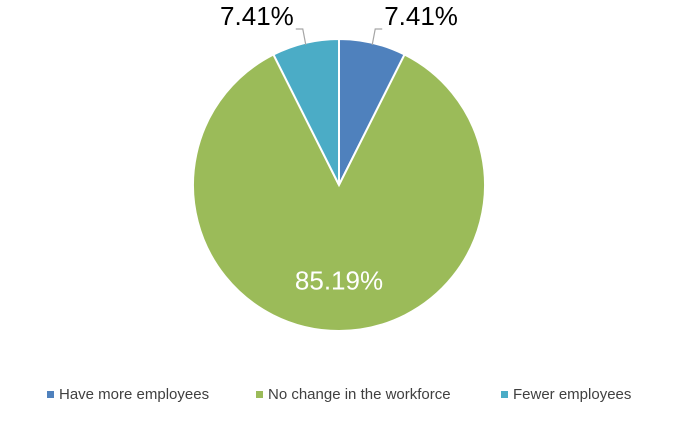 Image resolution: width=696 pixels, height=421 pixels. What do you see at coordinates (359, 394) in the screenshot?
I see `legend-label: No change in the workforce` at bounding box center [359, 394].